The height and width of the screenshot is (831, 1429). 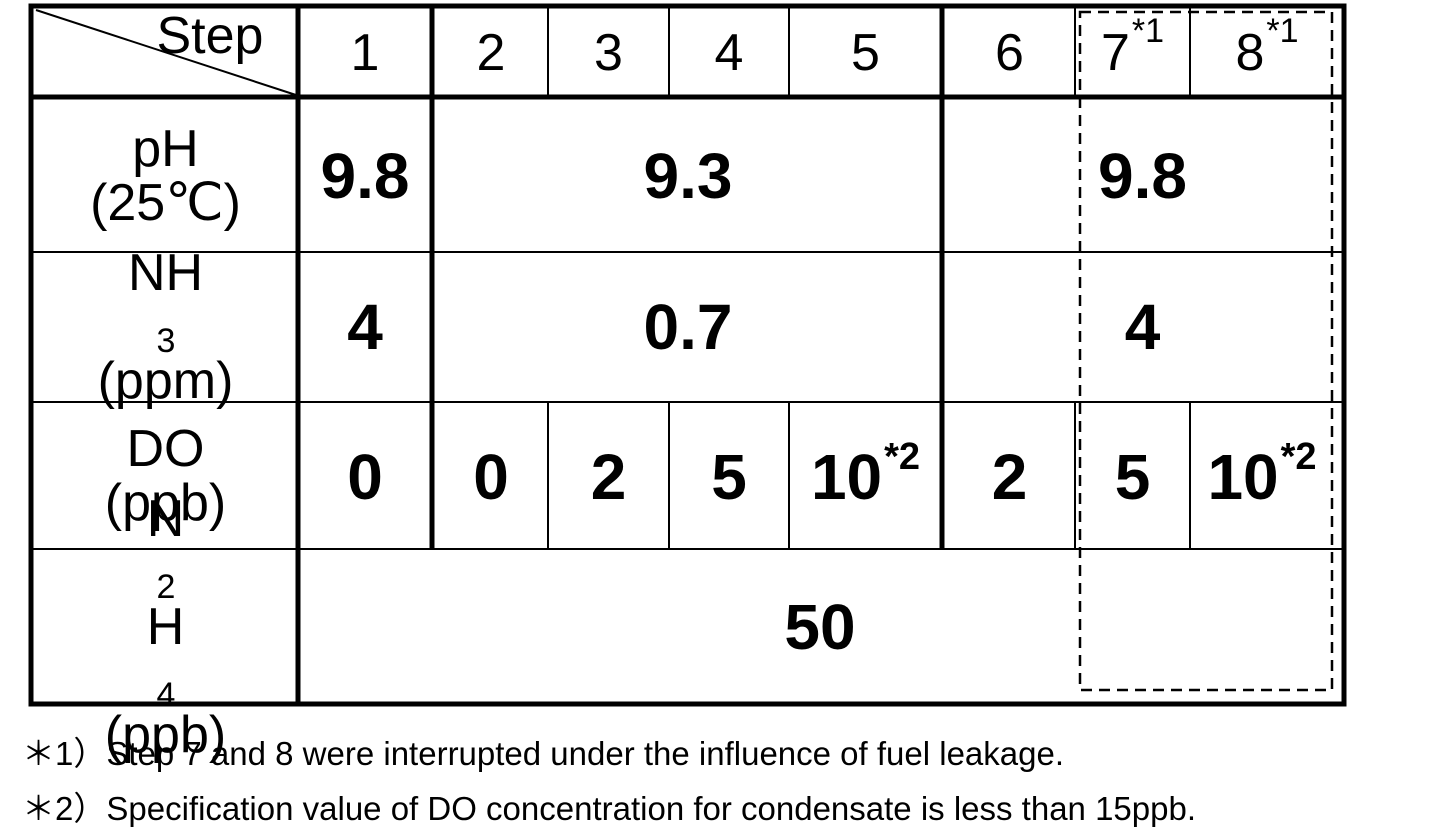 What do you see at coordinates (165, 175) in the screenshot?
I see `row-label-ph: pH (25℃)` at bounding box center [165, 175].